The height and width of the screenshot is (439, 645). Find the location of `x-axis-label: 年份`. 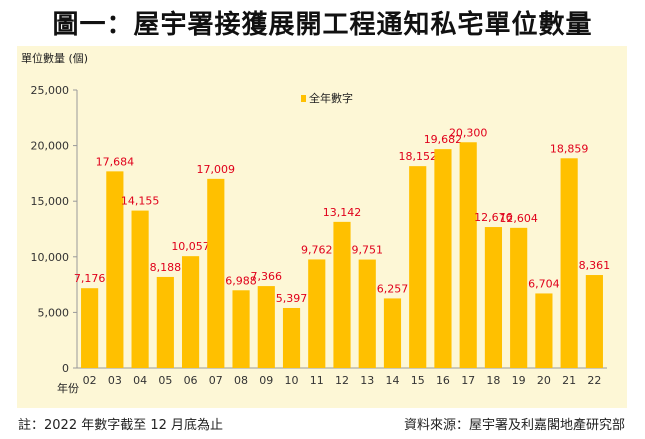

x-axis-label: 年份 is located at coordinates (68, 388).